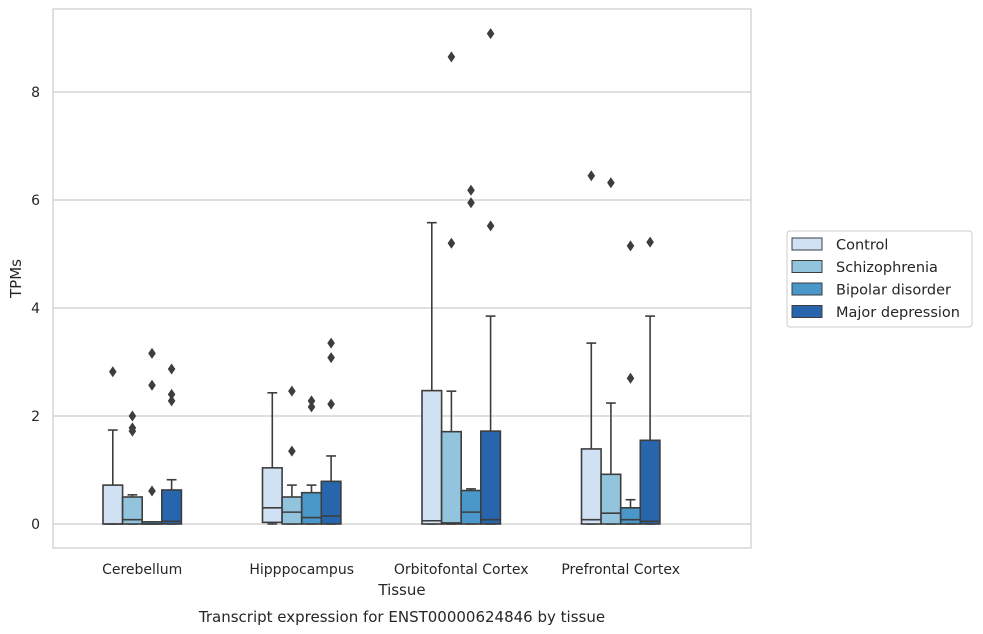 This screenshot has width=983, height=634. What do you see at coordinates (301, 570) in the screenshot?
I see `x-tick-label: Hipppocampus` at bounding box center [301, 570].